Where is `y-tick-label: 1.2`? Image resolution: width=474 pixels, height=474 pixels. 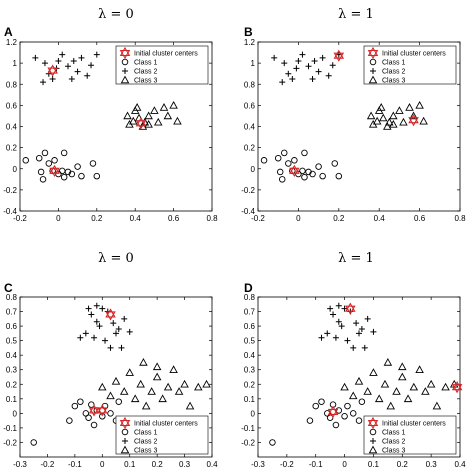 y-tick-label: 1.2 is located at coordinates (12, 42).